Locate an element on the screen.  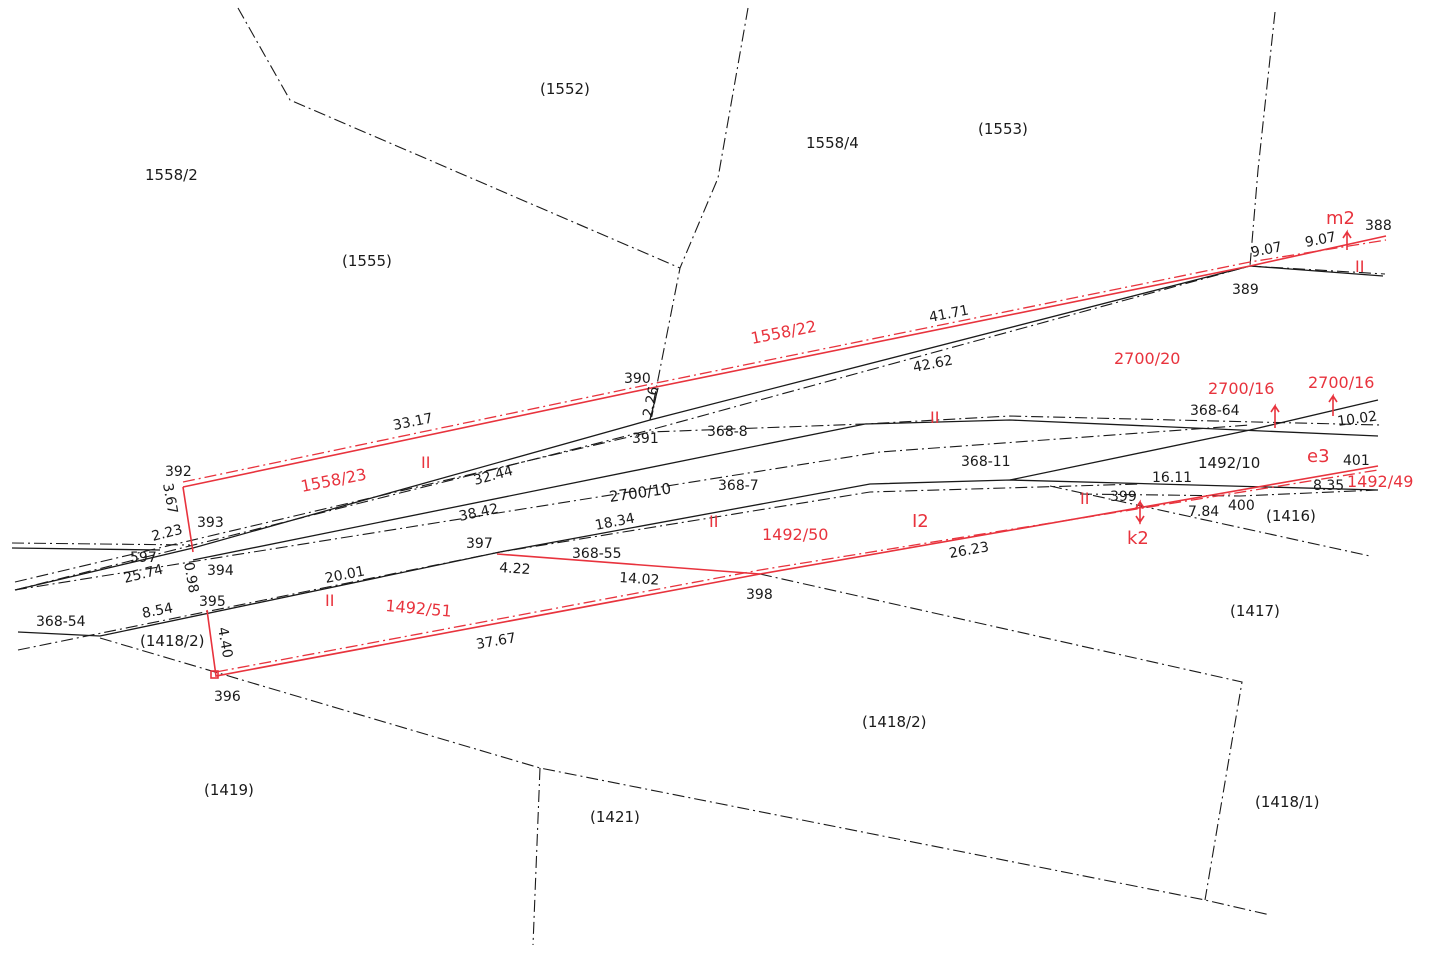
red-parcel-1492-49: 1492/49 is located at coordinates (1380, 481).